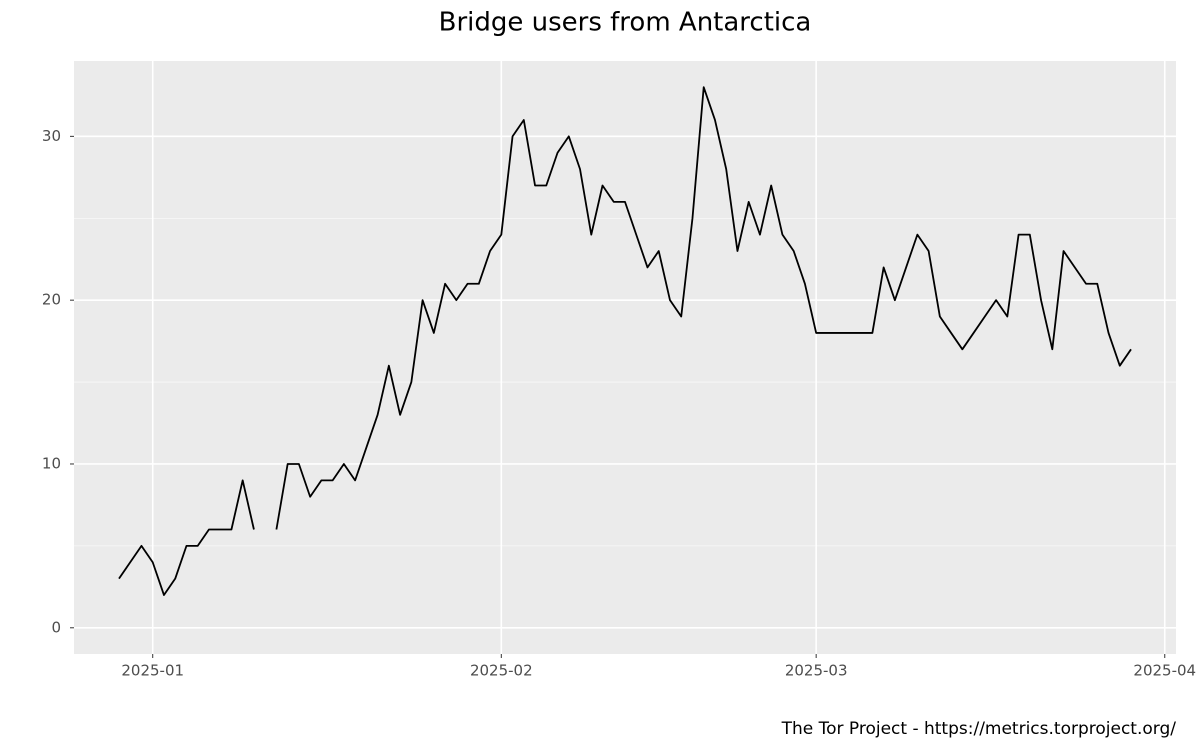 The image size is (1200, 750). What do you see at coordinates (51, 463) in the screenshot?
I see `y-tick-label: 10` at bounding box center [51, 463].